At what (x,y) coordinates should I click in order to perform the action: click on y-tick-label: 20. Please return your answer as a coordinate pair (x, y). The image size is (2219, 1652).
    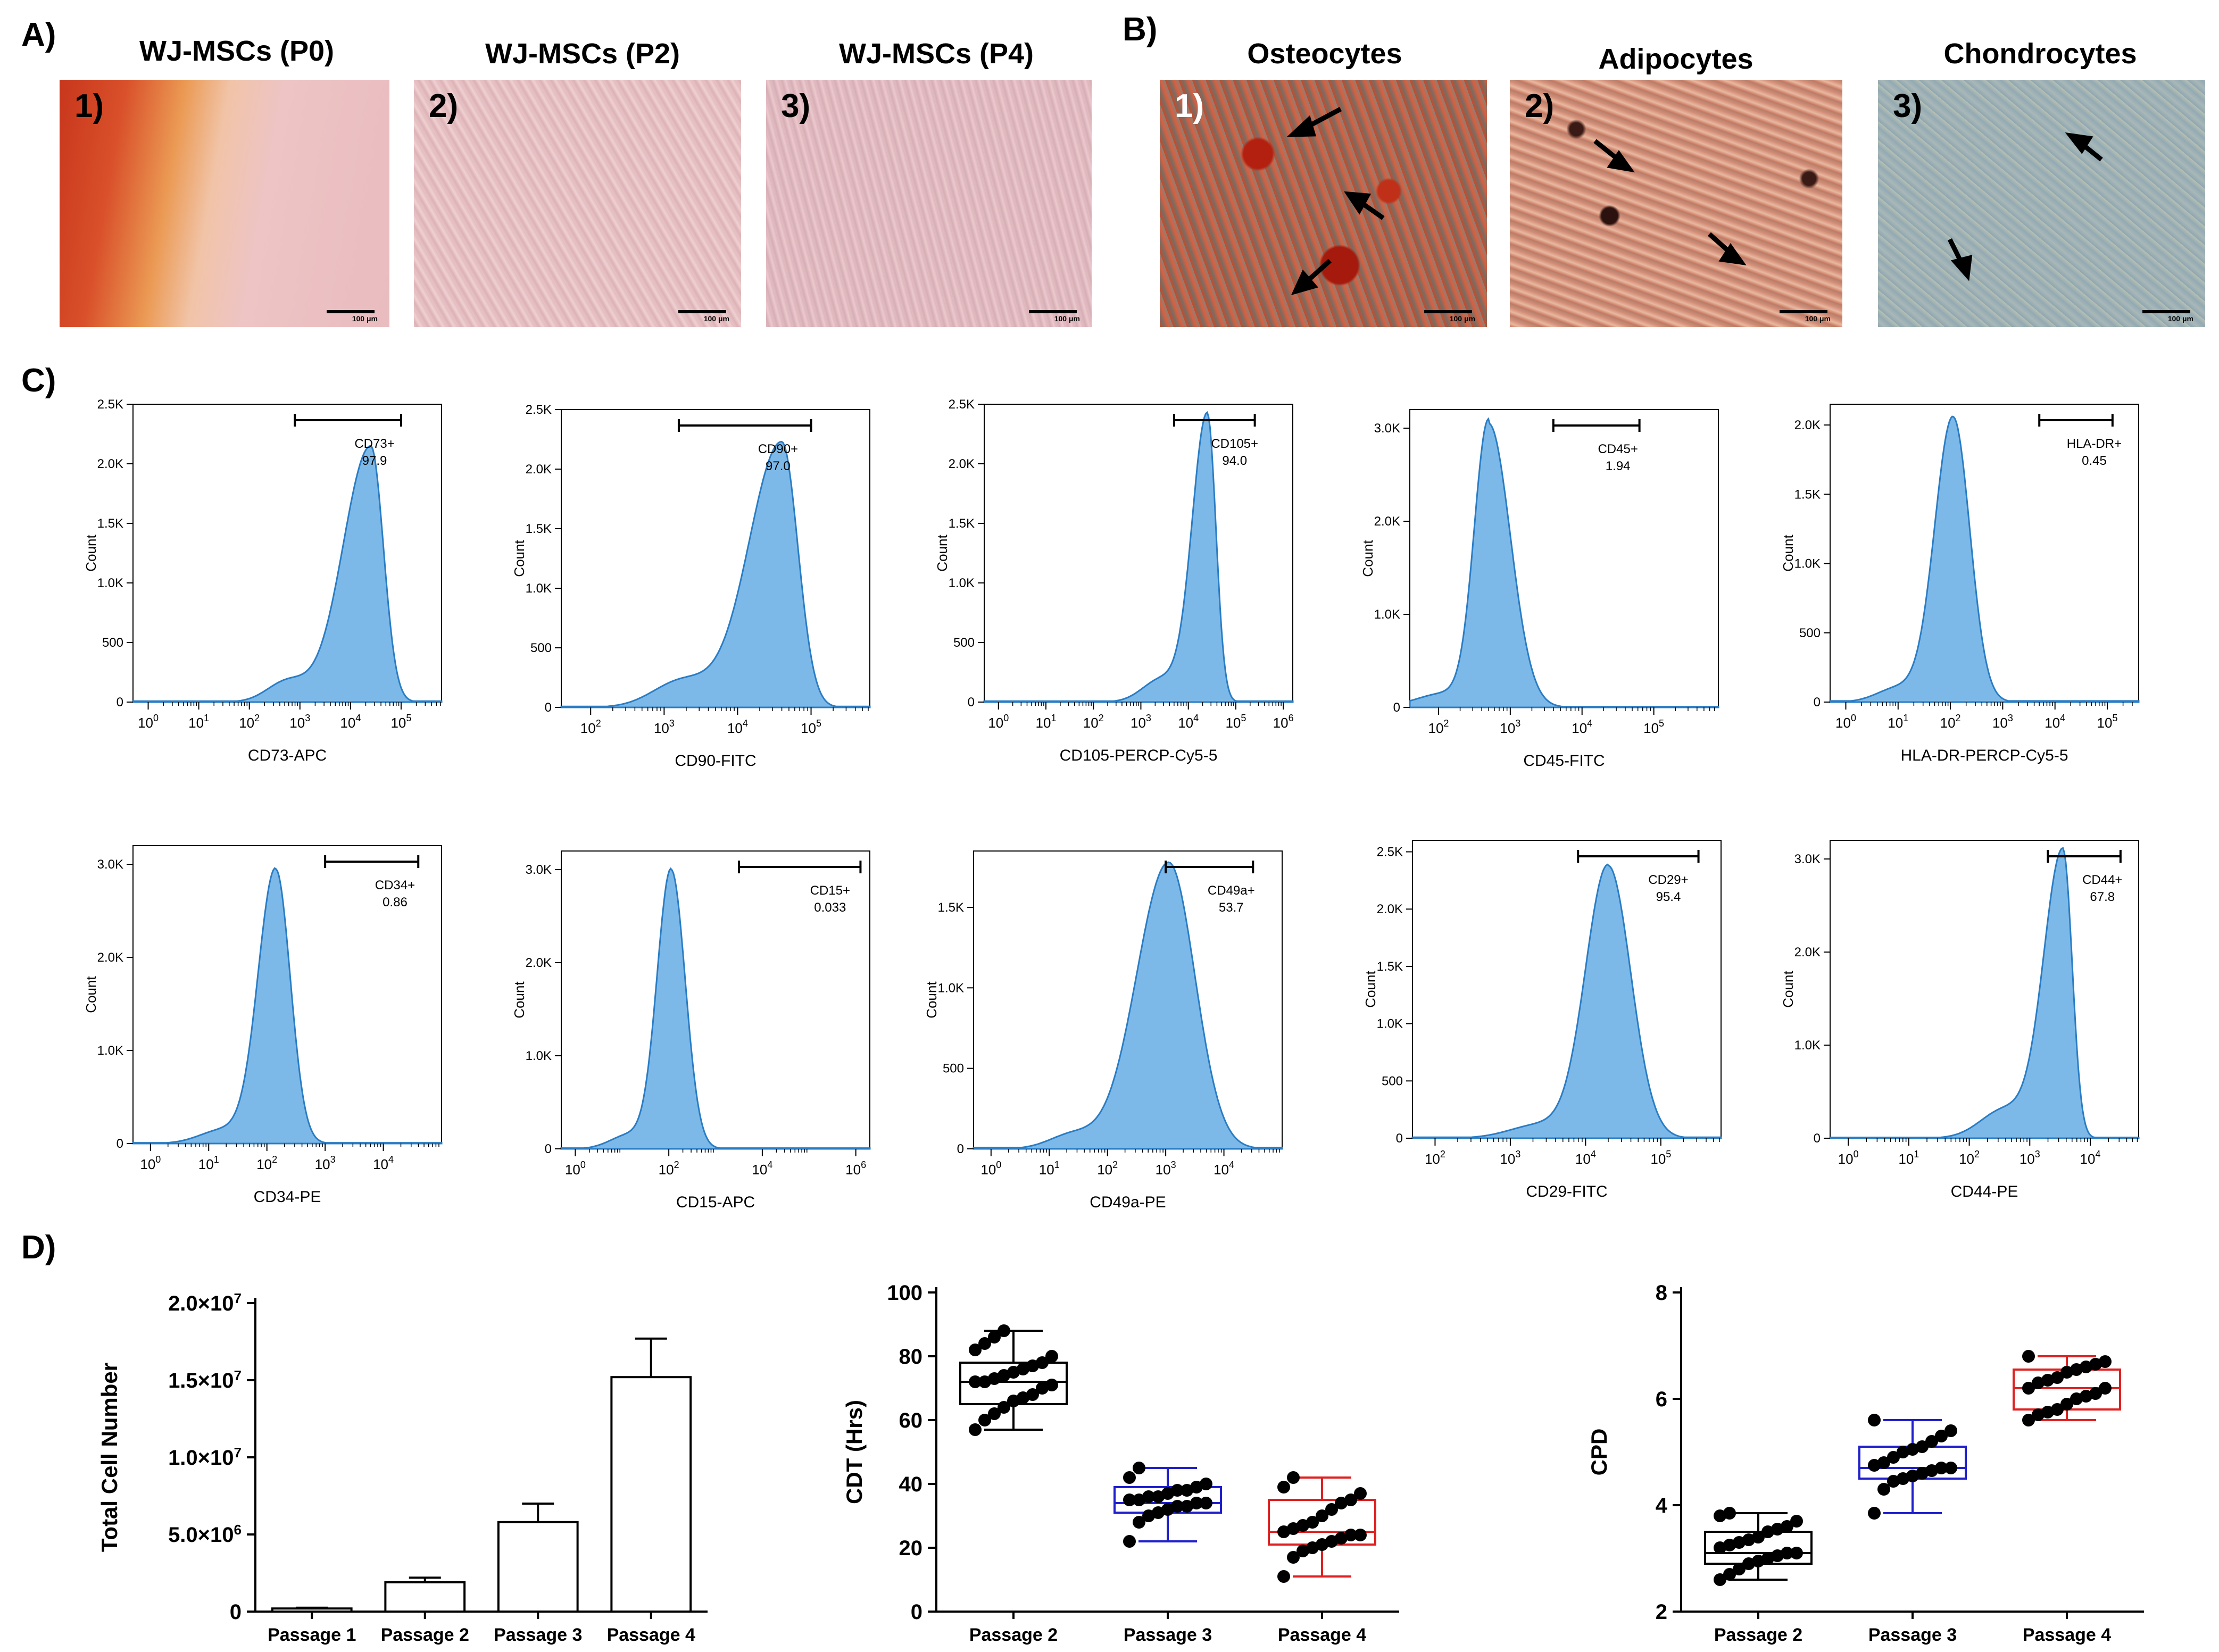
    Looking at the image, I should click on (911, 1548).